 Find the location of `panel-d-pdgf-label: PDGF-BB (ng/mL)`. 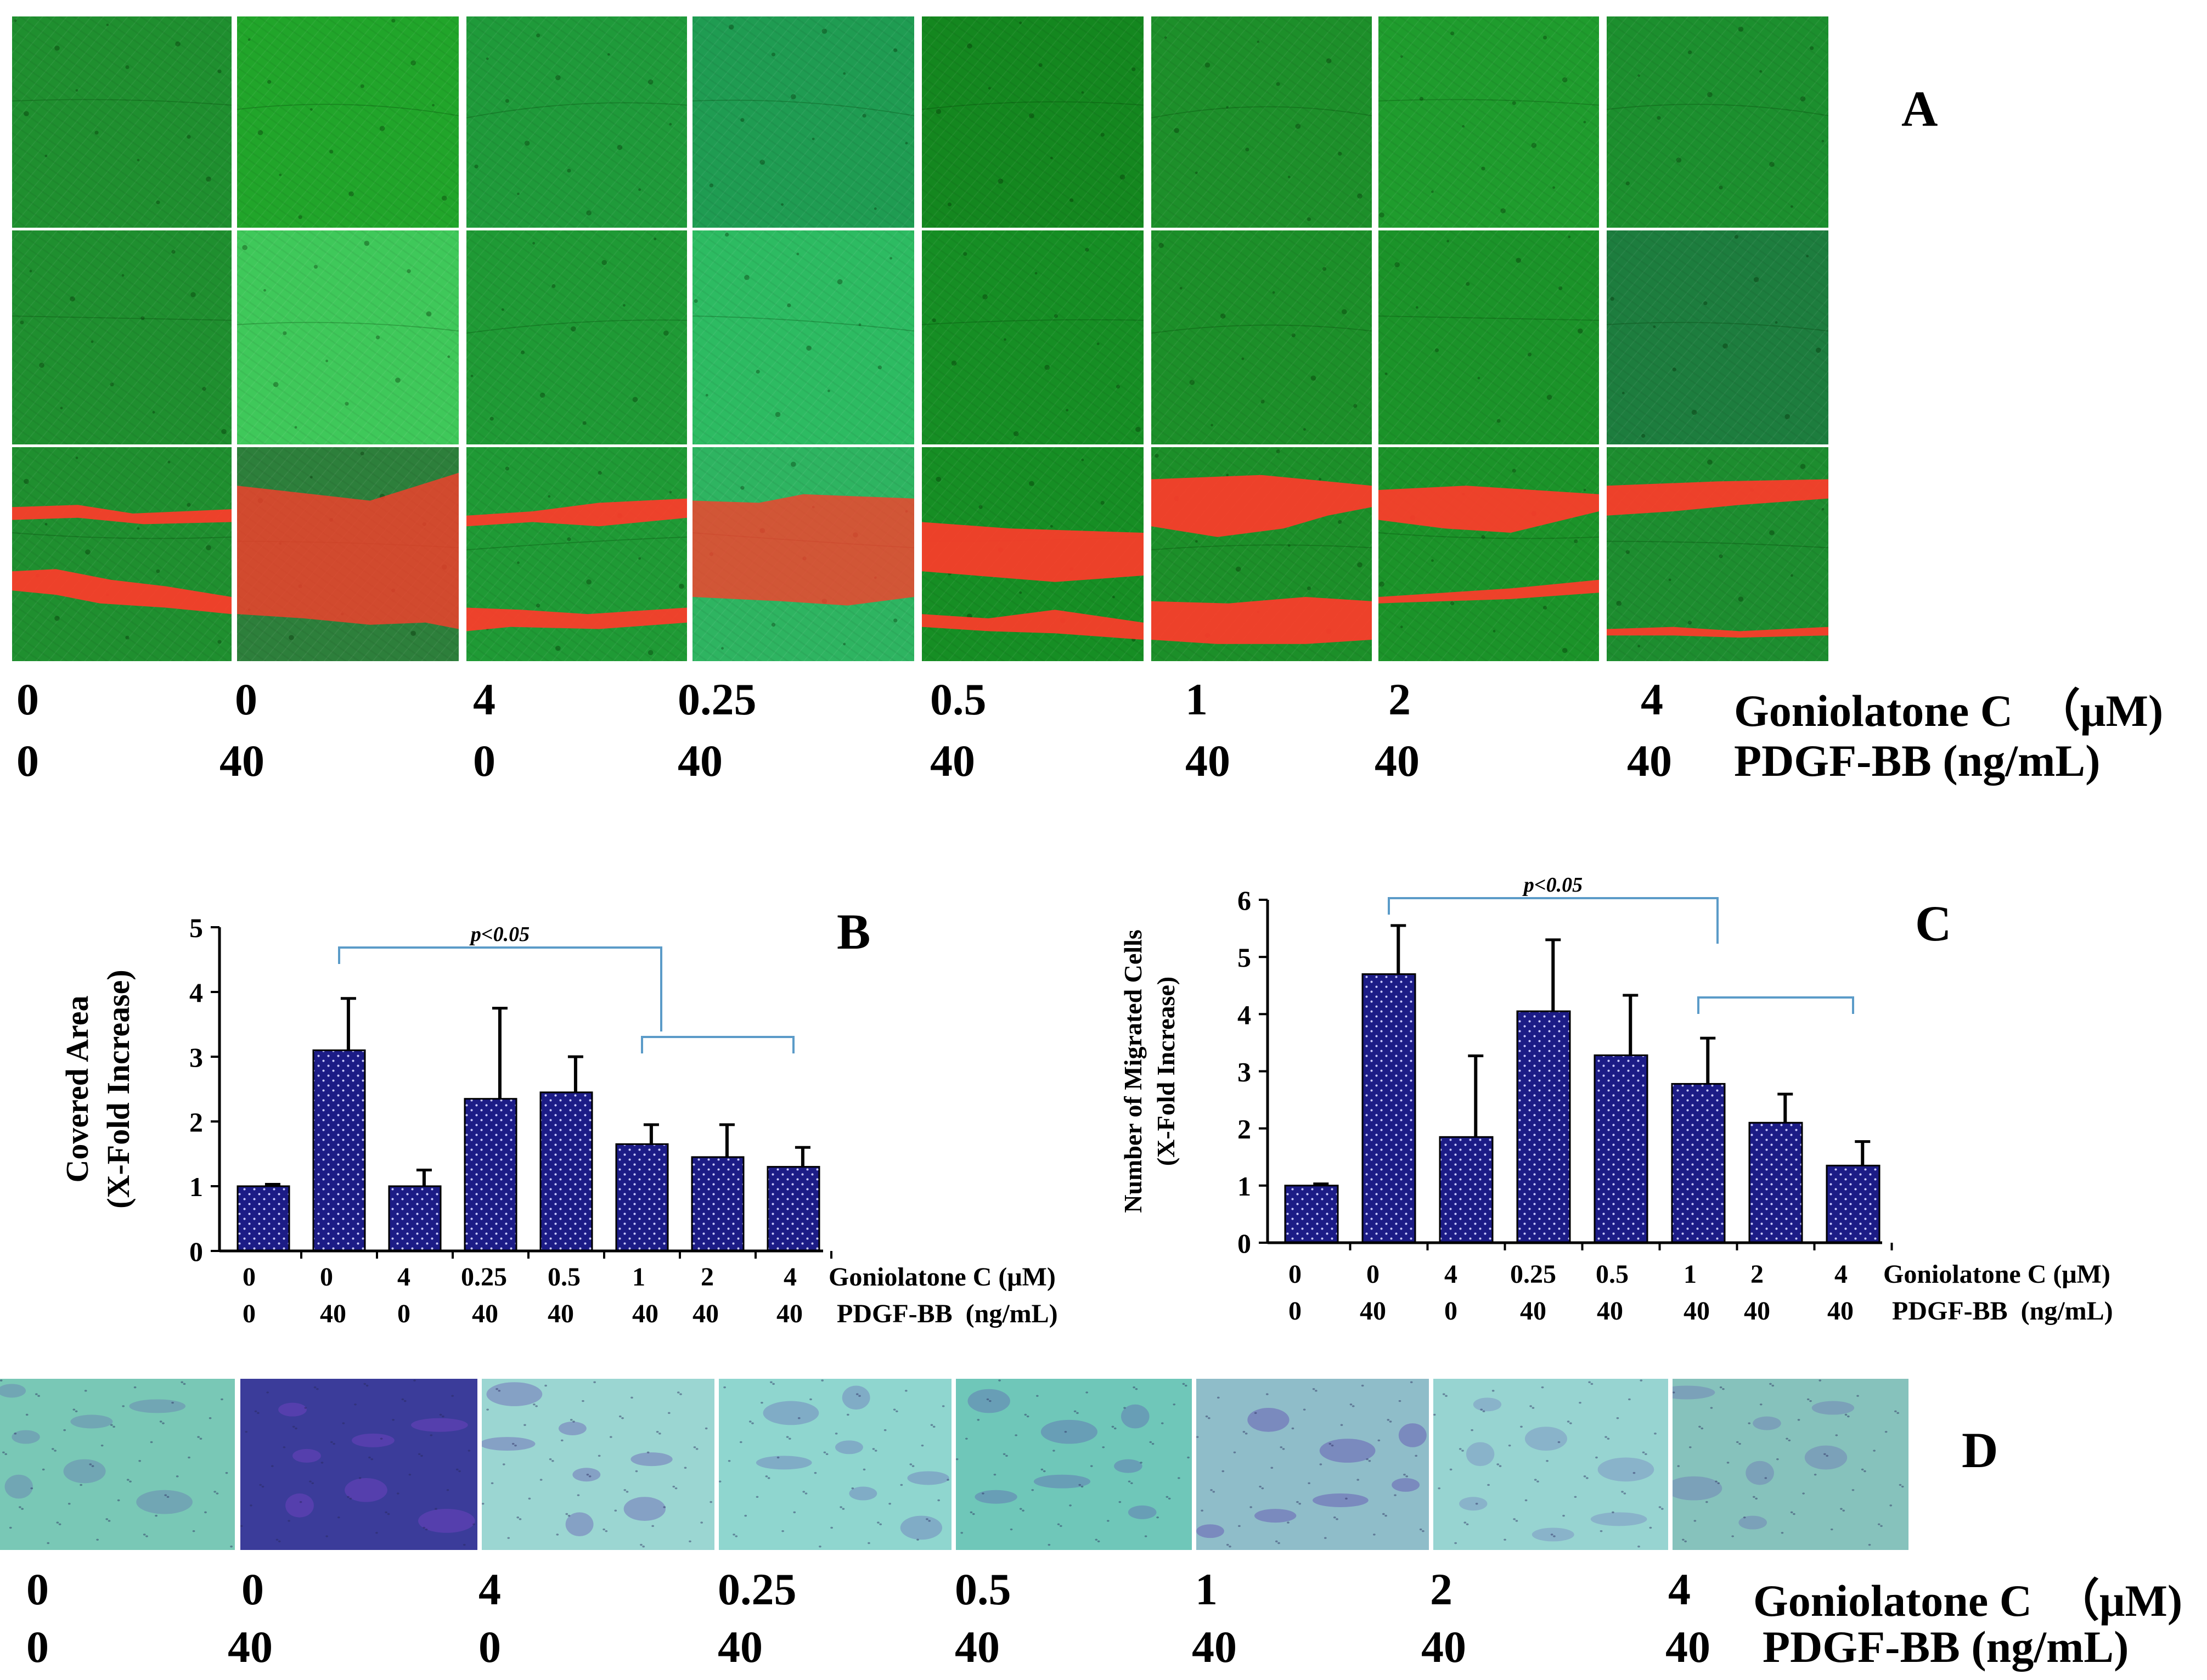

panel-d-pdgf-label: PDGF-BB (ng/mL) is located at coordinates (1946, 1647).